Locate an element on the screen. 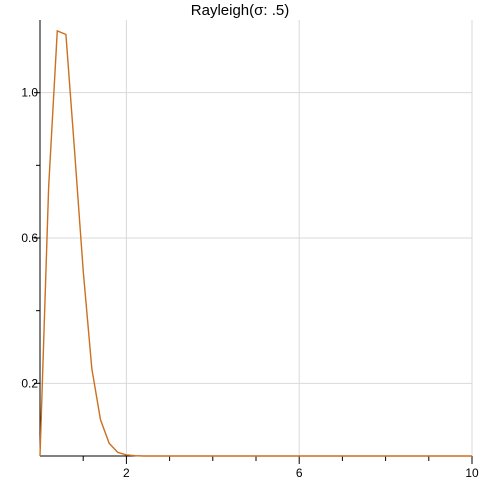  x-tick-label: 10 is located at coordinates (472, 473).